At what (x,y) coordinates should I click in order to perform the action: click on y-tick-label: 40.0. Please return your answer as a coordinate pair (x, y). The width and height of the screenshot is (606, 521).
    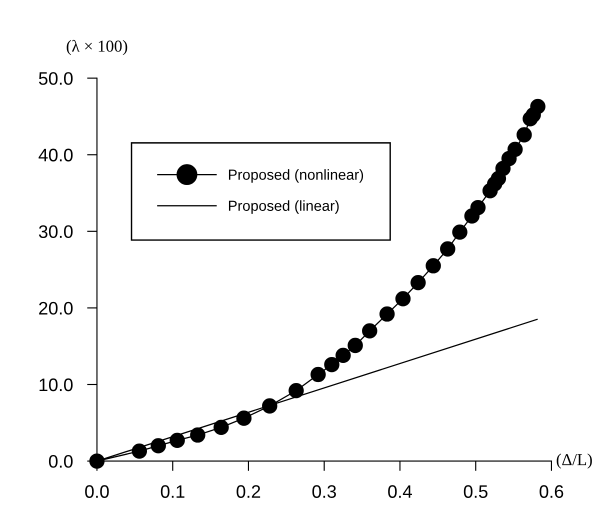
    Looking at the image, I should click on (55, 155).